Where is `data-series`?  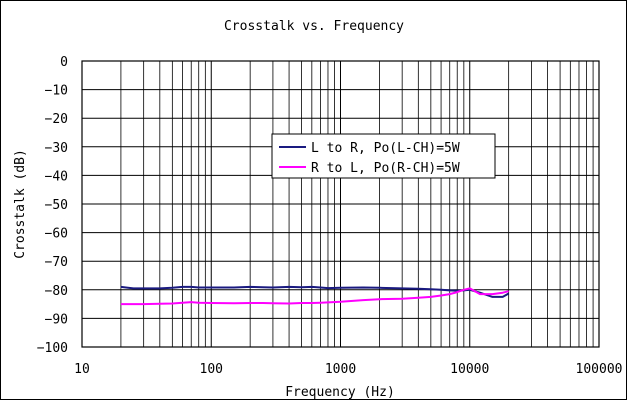 data-series is located at coordinates (315, 295).